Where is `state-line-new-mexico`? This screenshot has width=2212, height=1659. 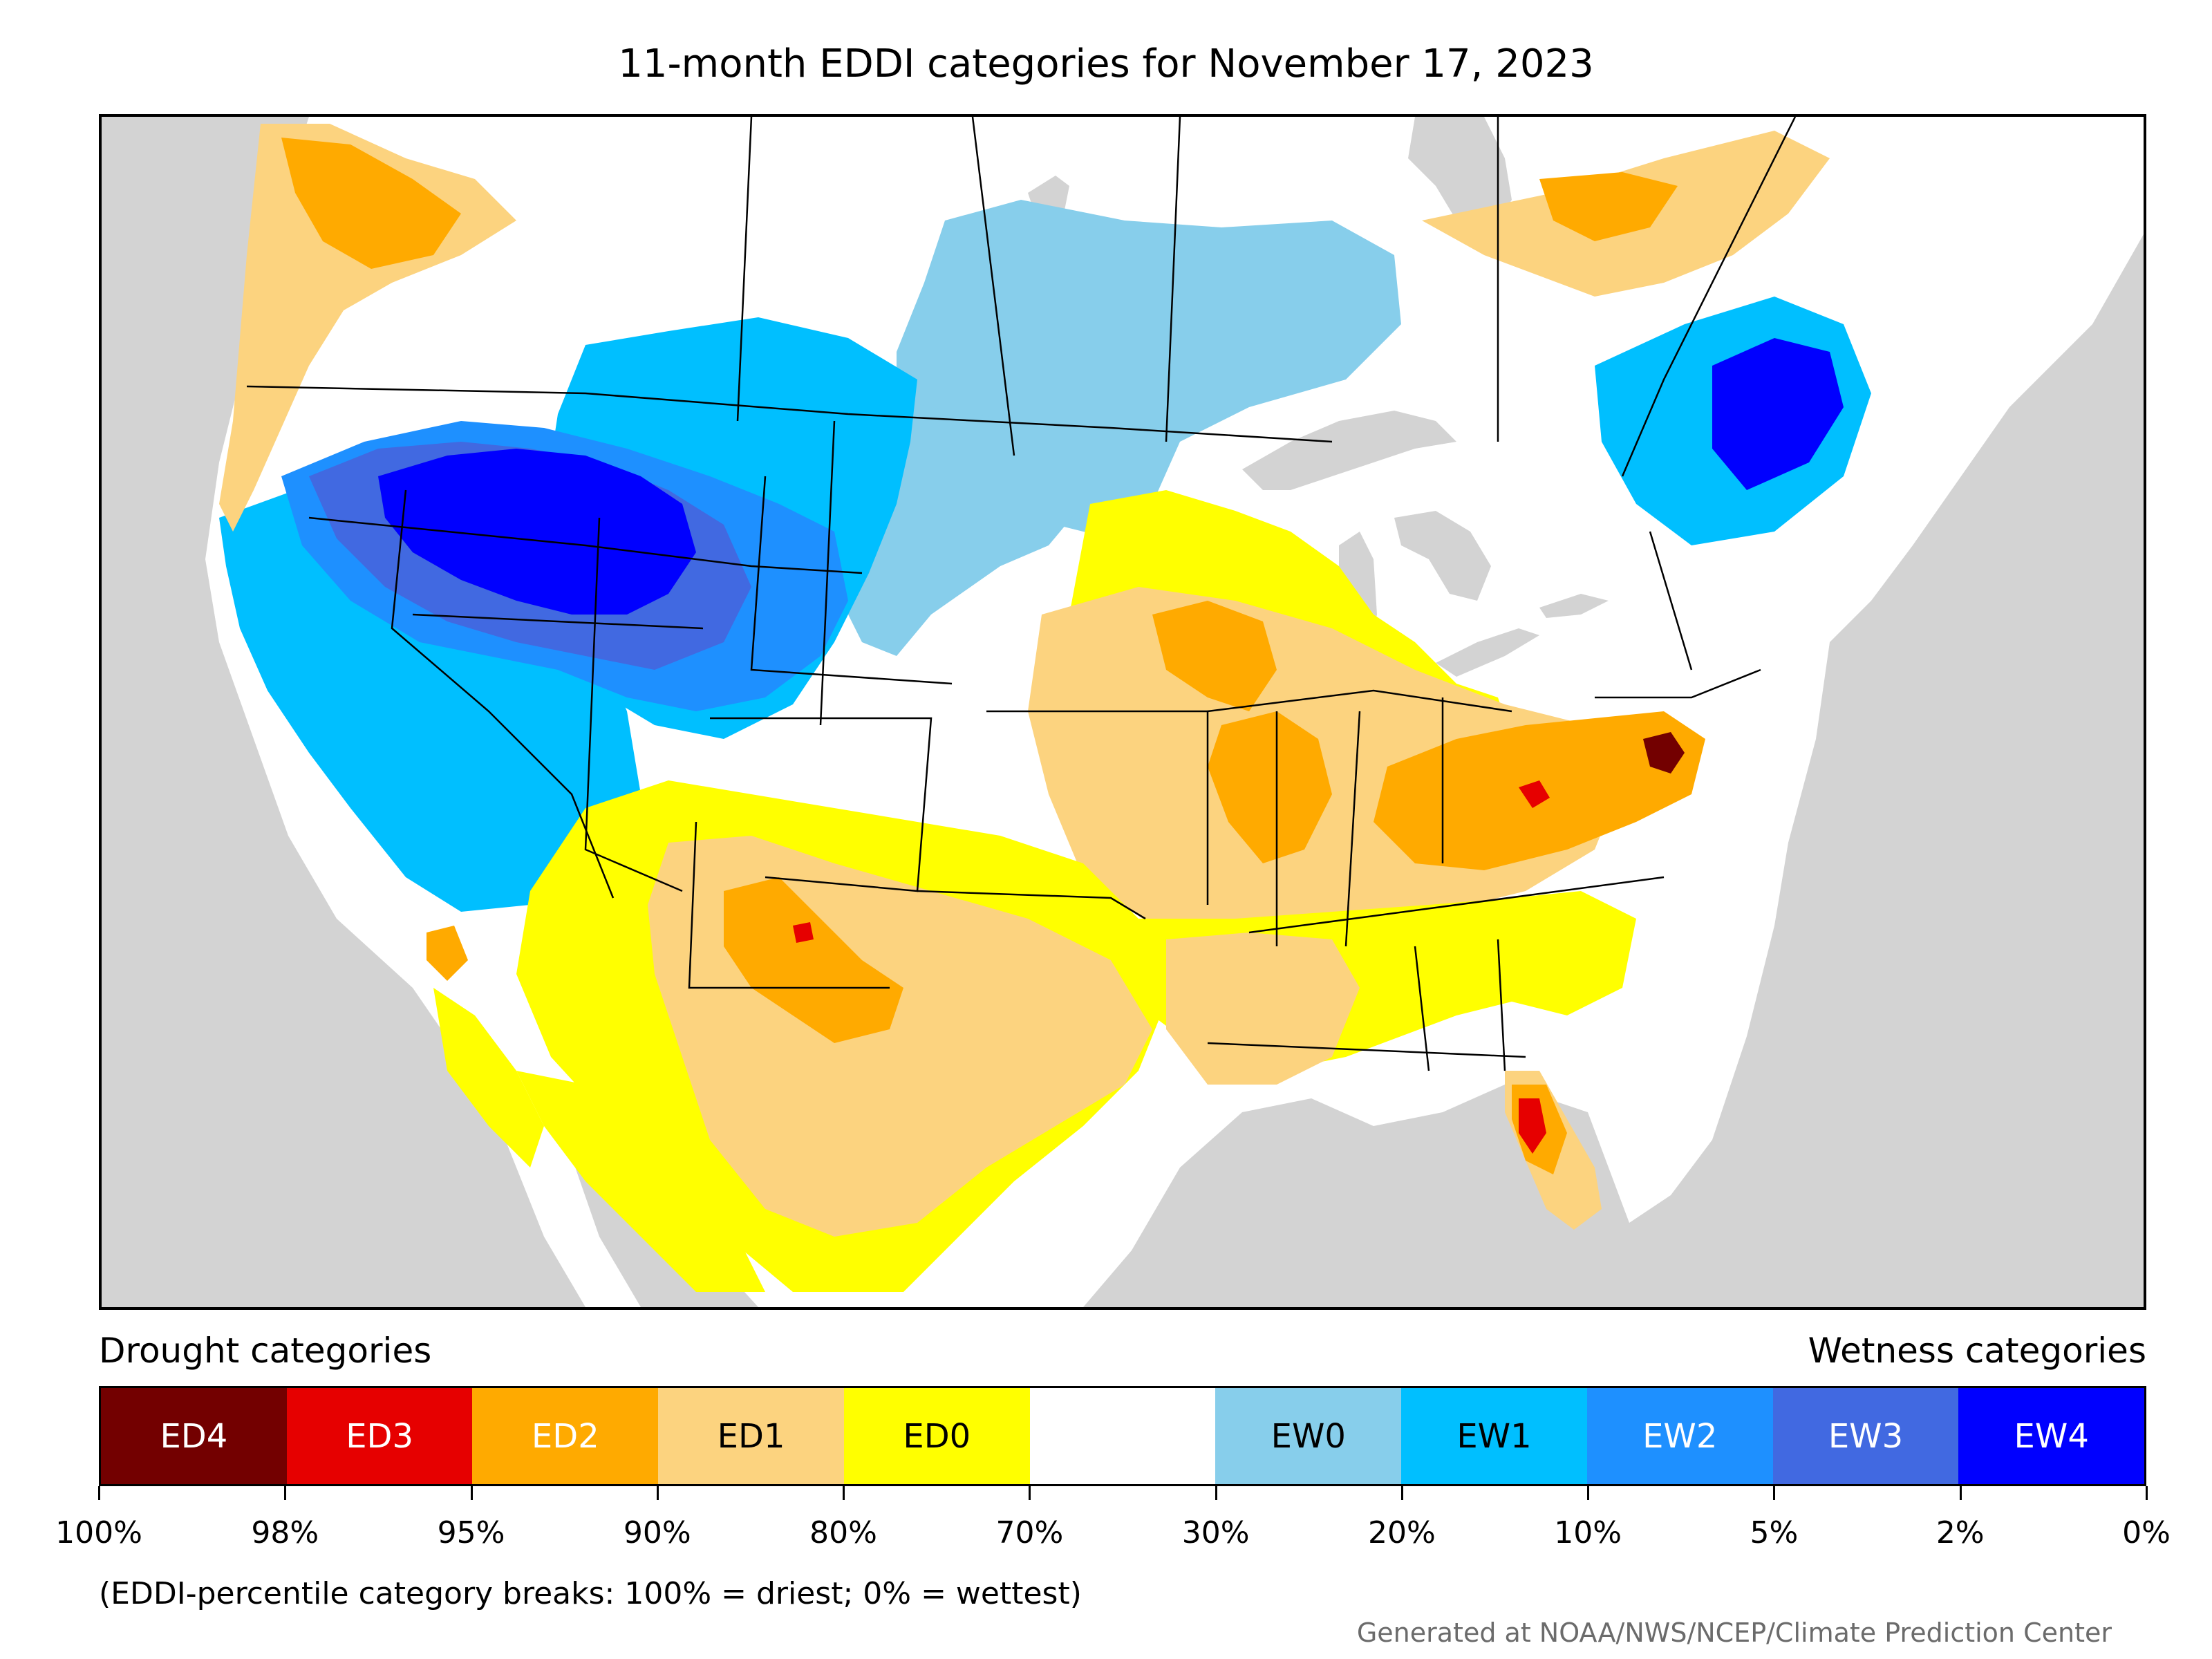
state-line-new-mexico is located at coordinates (789, 905).